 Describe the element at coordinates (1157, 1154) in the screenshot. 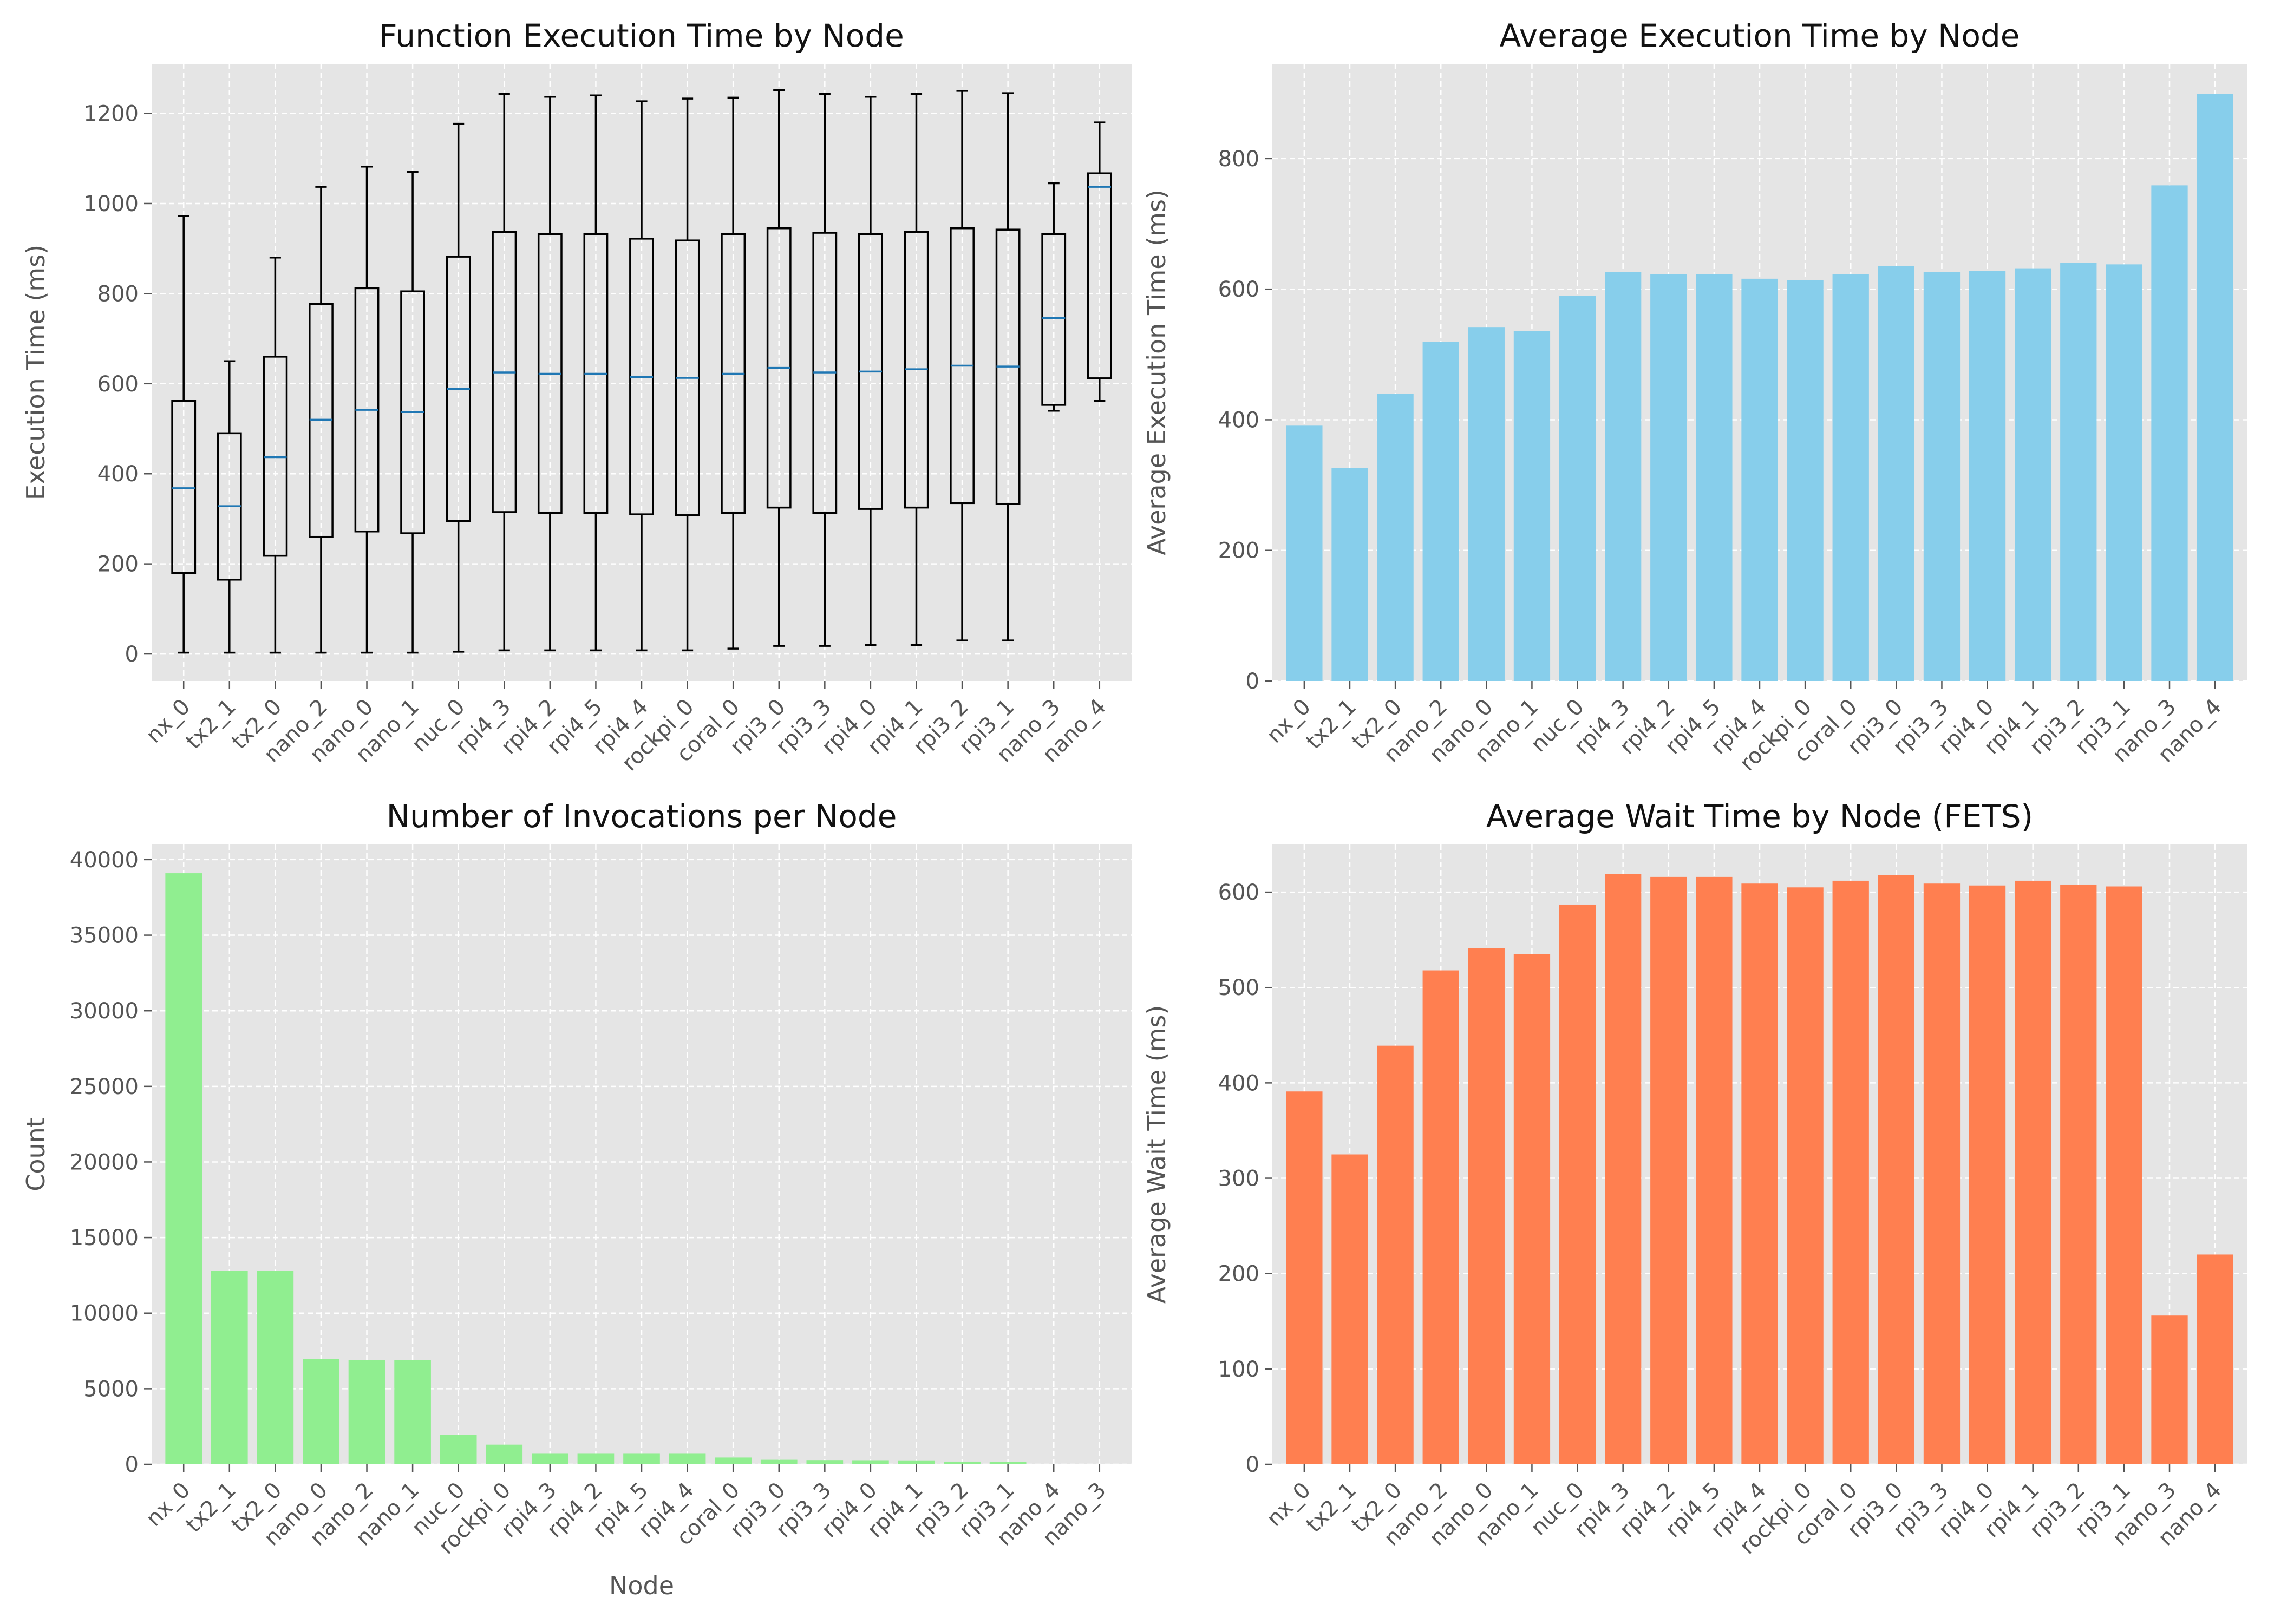

I see `y-axis-label: Average Wait Time (ms)` at that location.